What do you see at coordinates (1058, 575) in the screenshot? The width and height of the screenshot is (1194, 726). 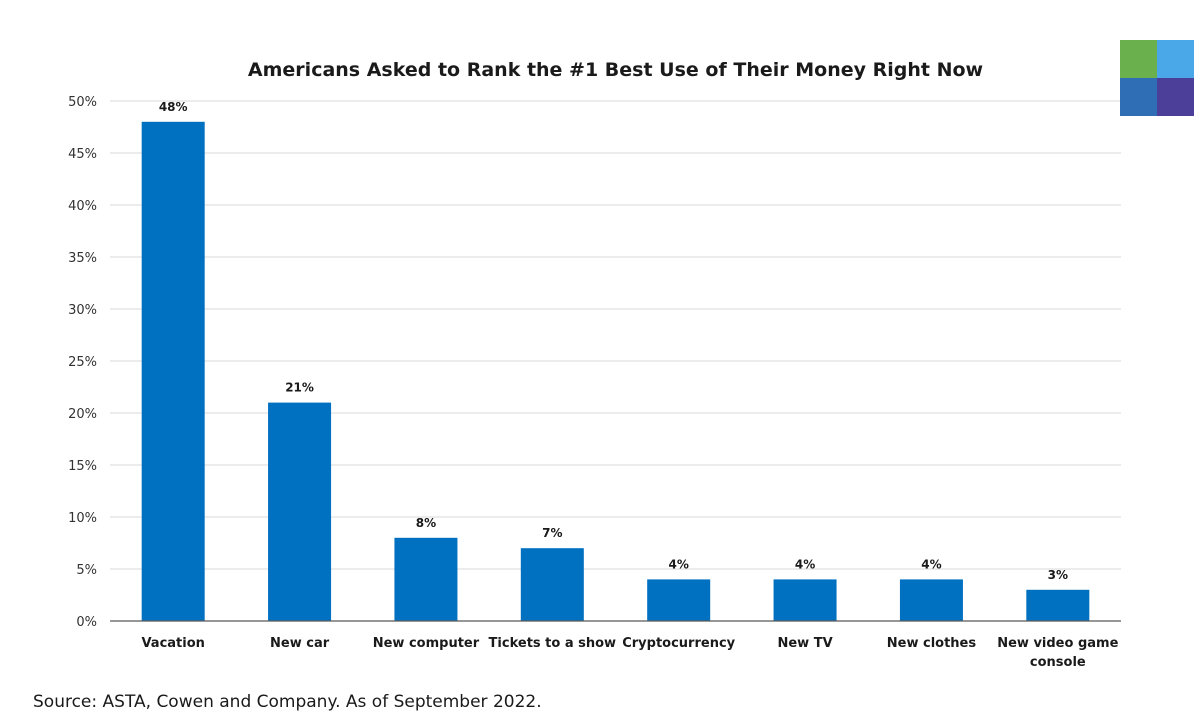 I see `data-label: 3%` at bounding box center [1058, 575].